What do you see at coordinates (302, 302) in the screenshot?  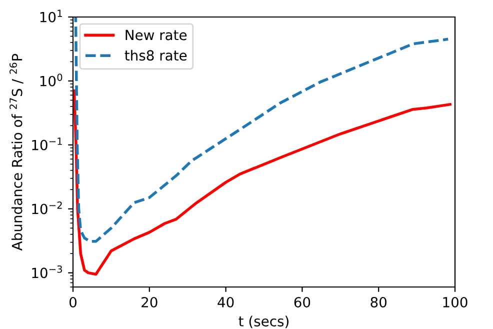 I see `x-tick-label: 60` at bounding box center [302, 302].